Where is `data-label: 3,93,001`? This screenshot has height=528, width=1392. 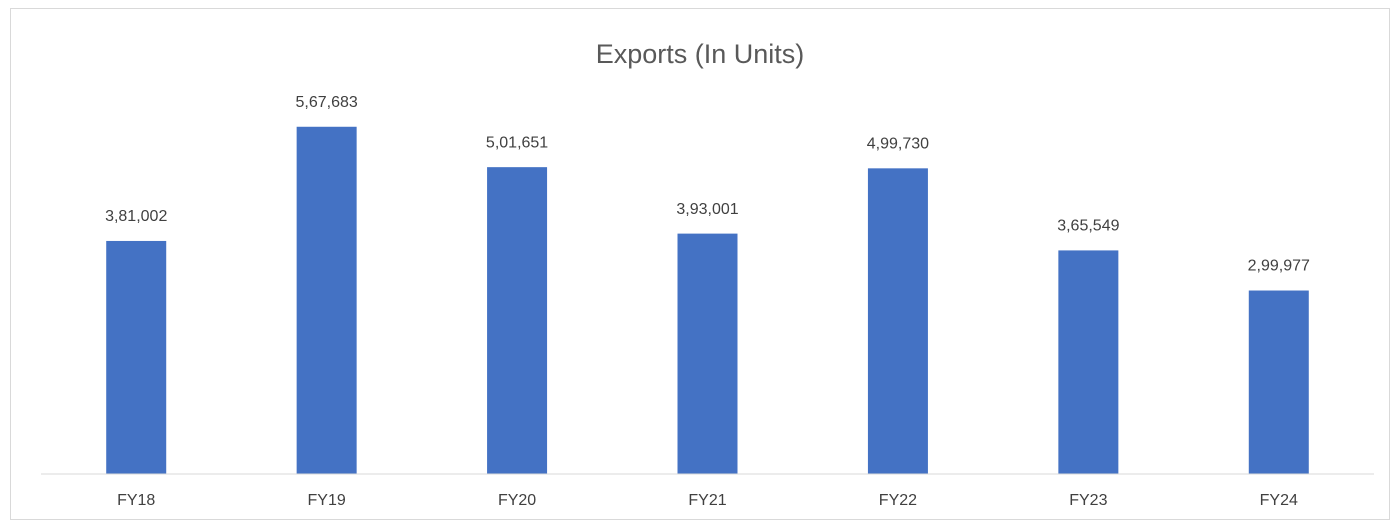 data-label: 3,93,001 is located at coordinates (707, 209).